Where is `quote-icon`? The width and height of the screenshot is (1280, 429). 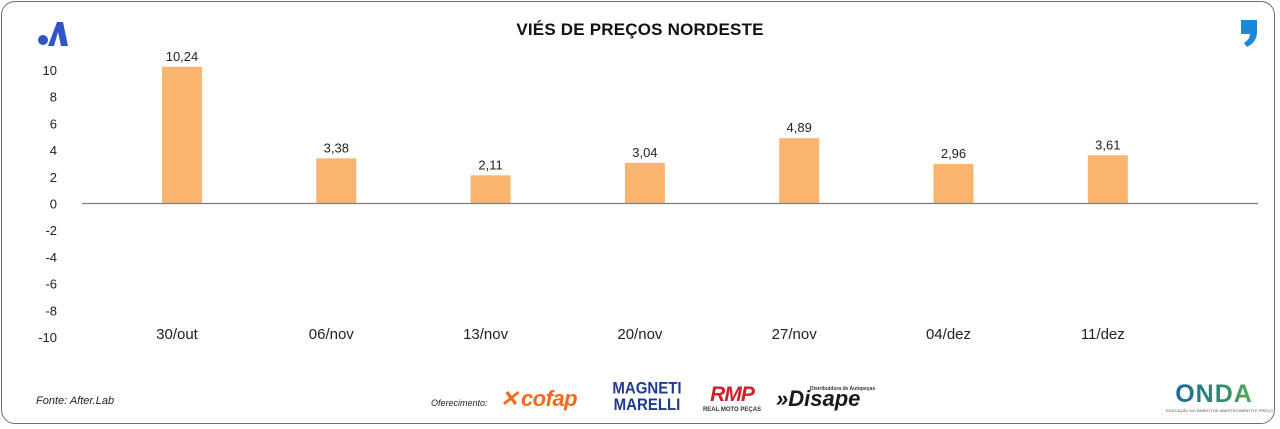
quote-icon is located at coordinates (1249, 33).